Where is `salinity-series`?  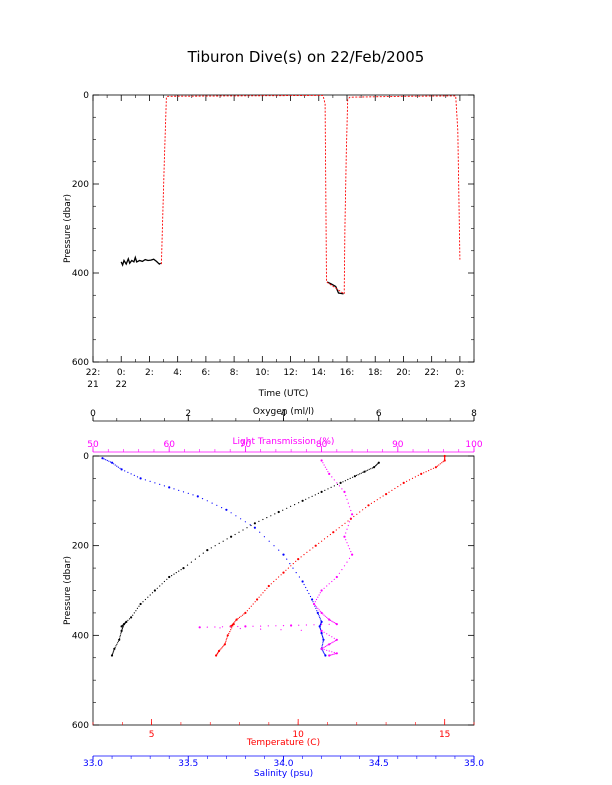
salinity-series is located at coordinates (214, 557).